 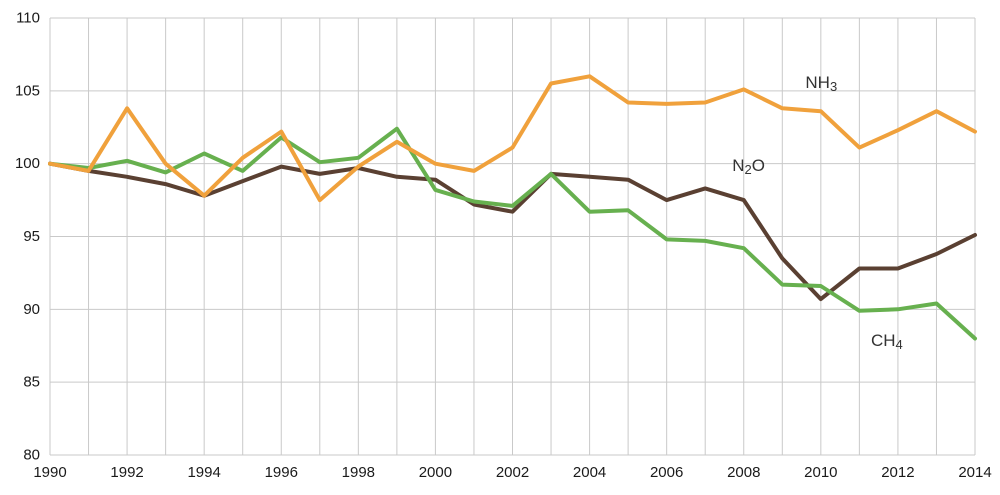 I want to click on y-tick-label: 80, so click(x=31, y=455).